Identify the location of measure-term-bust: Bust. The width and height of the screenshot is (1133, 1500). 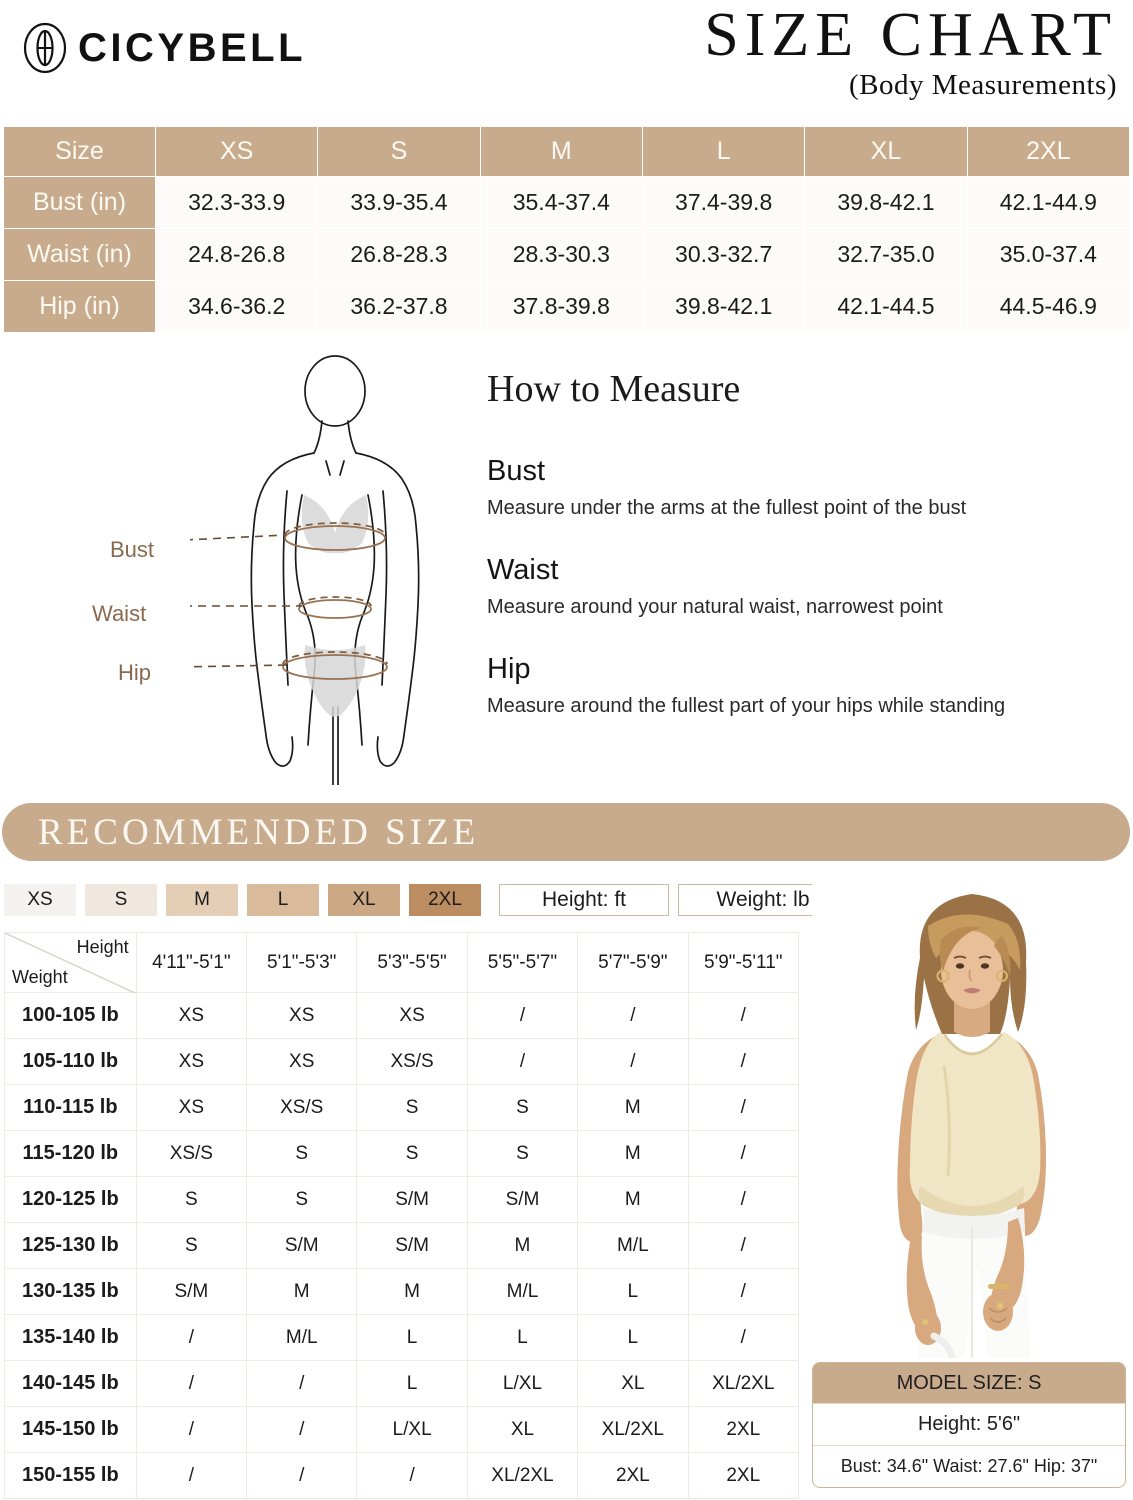
(516, 471).